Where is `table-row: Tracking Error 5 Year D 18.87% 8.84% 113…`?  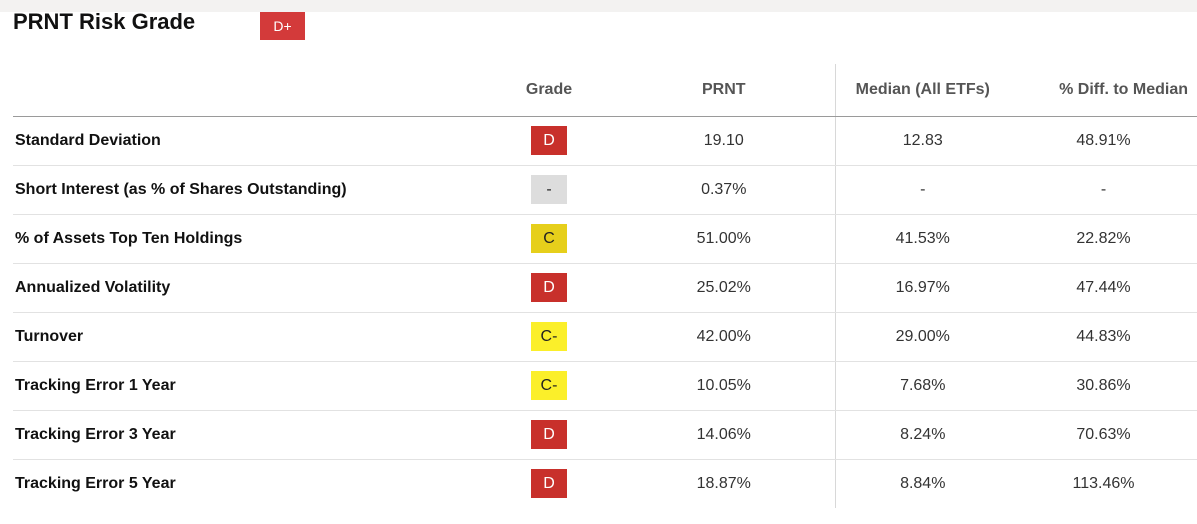
table-row: Tracking Error 5 Year D 18.87% 8.84% 113… is located at coordinates (605, 483).